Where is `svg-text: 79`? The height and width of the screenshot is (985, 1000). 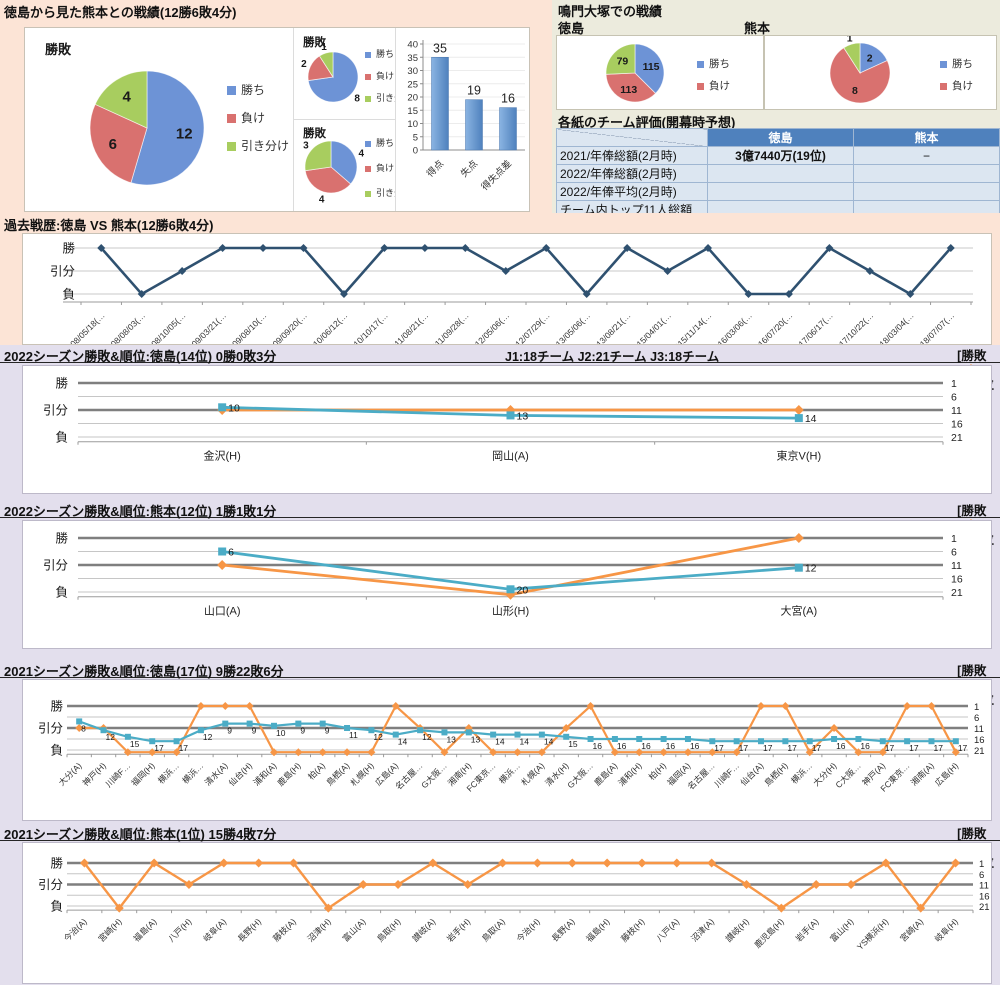 svg-text: 79 is located at coordinates (623, 62).